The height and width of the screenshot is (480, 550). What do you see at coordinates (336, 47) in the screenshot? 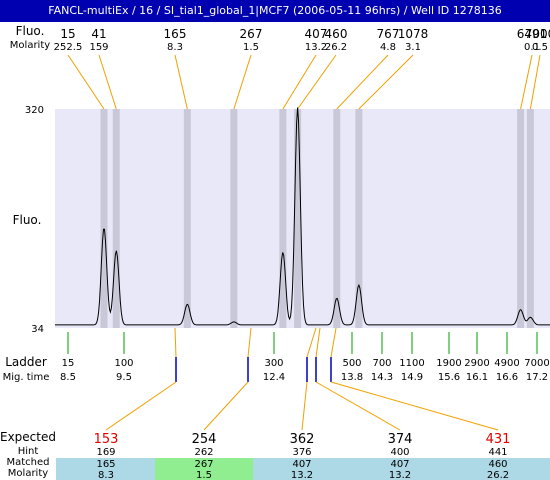
I see `peak-molarity-label: 26.2` at bounding box center [336, 47].